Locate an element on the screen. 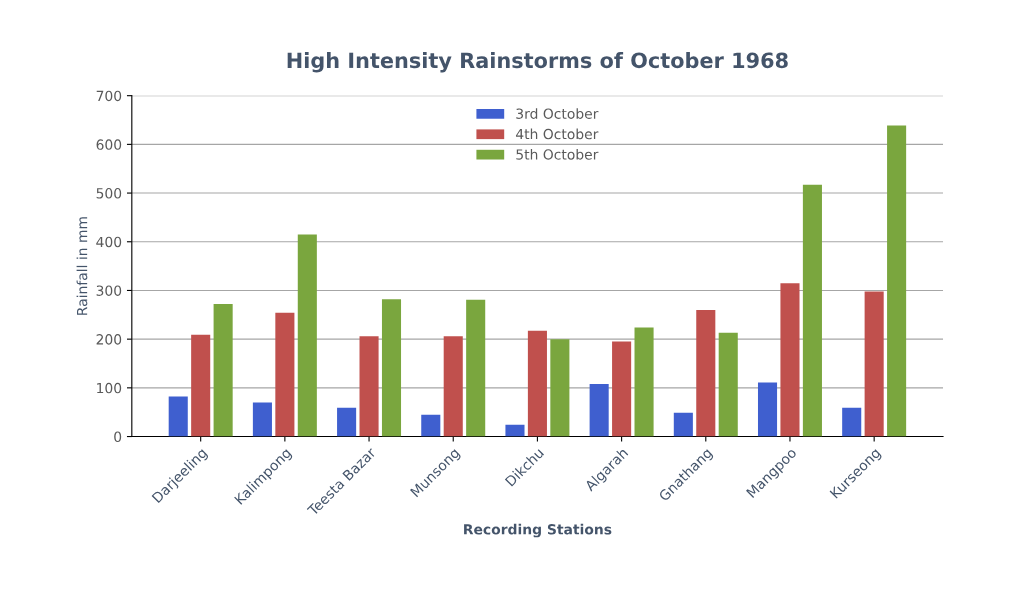  chart-title: High Intensity Rainstorms of October 1968 is located at coordinates (537, 62).